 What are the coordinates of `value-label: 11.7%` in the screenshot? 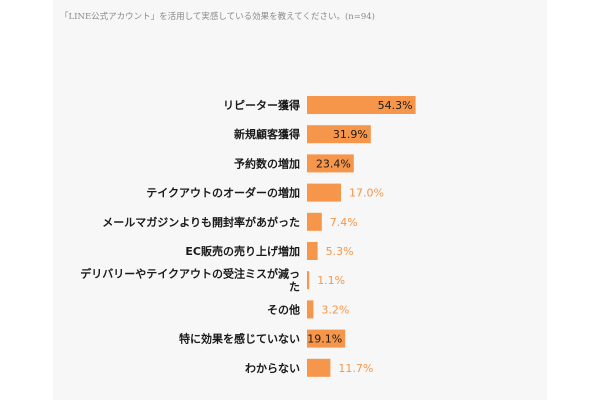 It's located at (355, 368).